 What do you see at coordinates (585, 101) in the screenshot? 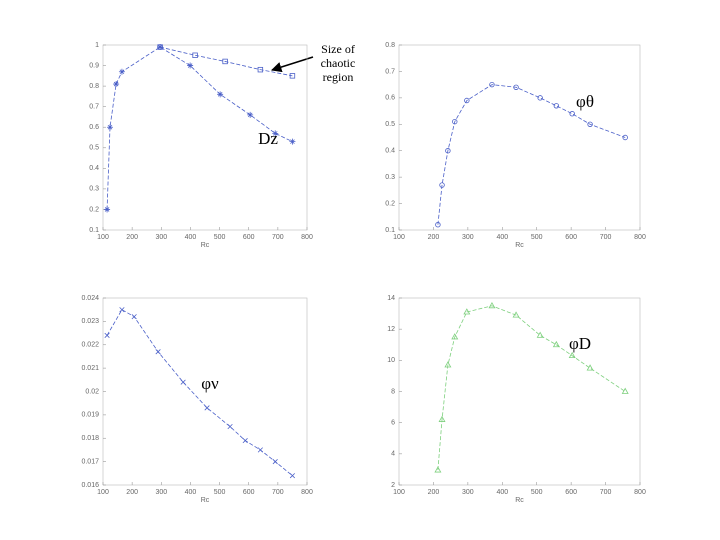
I see `series-label: φθ` at bounding box center [585, 101].